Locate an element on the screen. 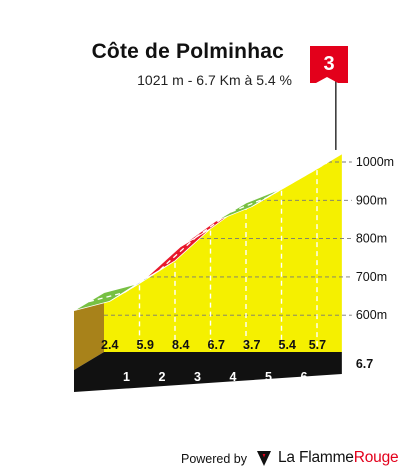 This screenshot has width=405, height=475. segment-gradient-label: 5.9 is located at coordinates (145, 345).